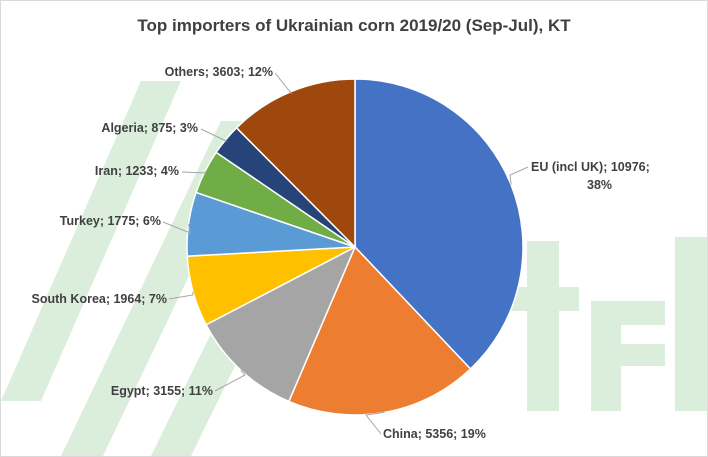  Describe the element at coordinates (283, 83) in the screenshot. I see `leader-line-others` at that location.